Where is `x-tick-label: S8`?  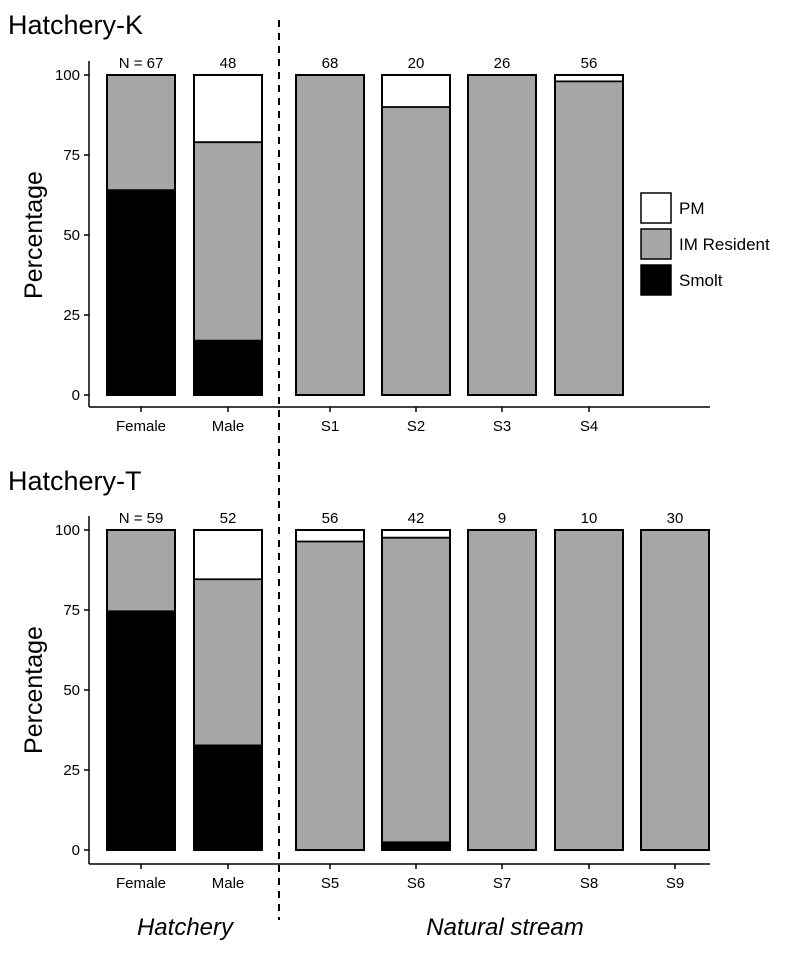
x-tick-label: S8 is located at coordinates (589, 883).